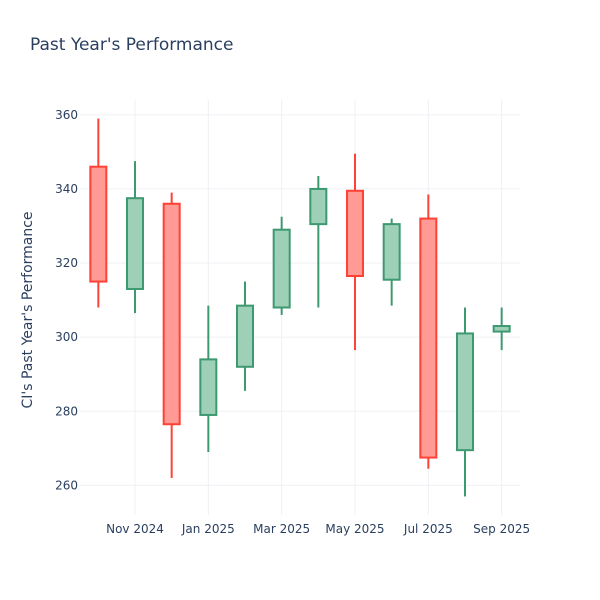  I want to click on x-tick-label: May 2025, so click(354, 529).